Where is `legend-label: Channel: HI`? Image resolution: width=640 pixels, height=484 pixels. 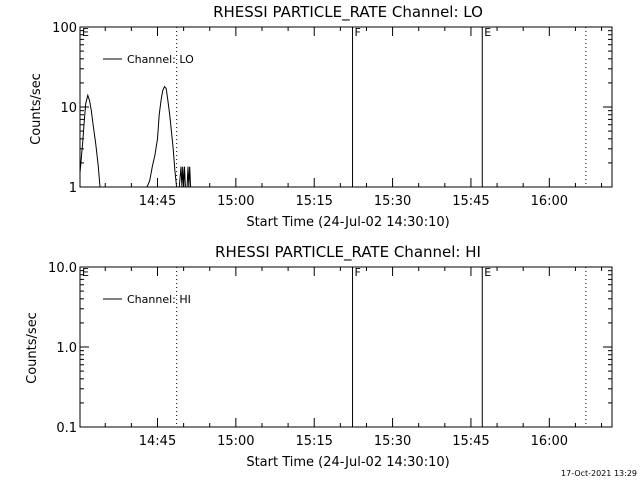 legend-label: Channel: HI is located at coordinates (159, 299).